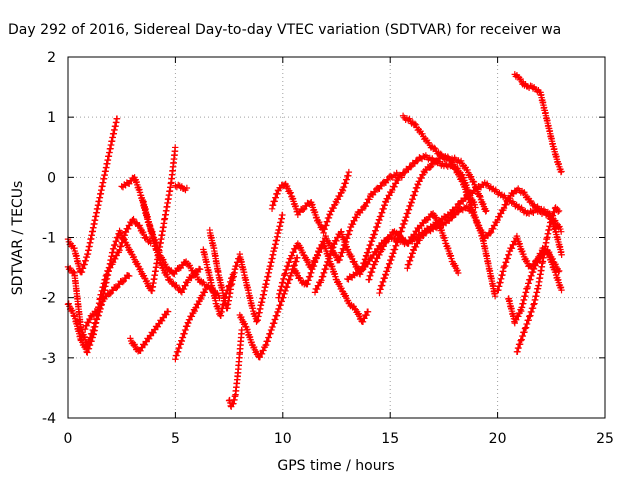 The height and width of the screenshot is (480, 640). What do you see at coordinates (49, 419) in the screenshot?
I see `y-tick-label: -4` at bounding box center [49, 419].